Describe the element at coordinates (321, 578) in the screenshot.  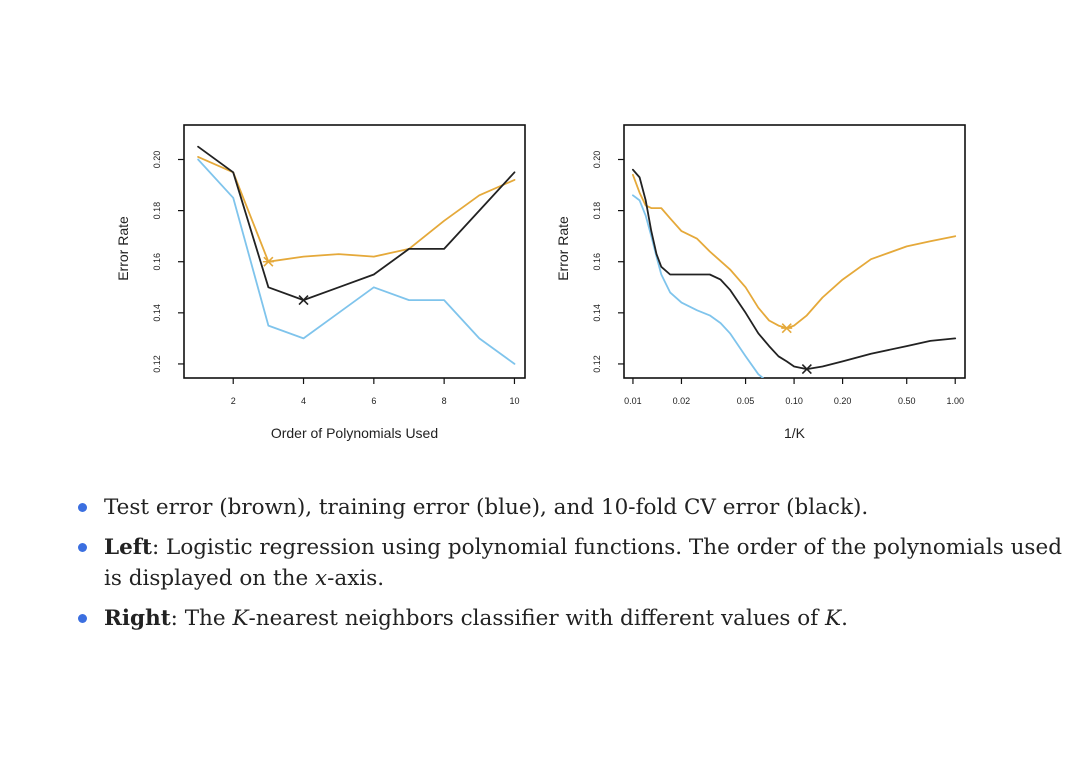
I see `math-variable: x` at that location.